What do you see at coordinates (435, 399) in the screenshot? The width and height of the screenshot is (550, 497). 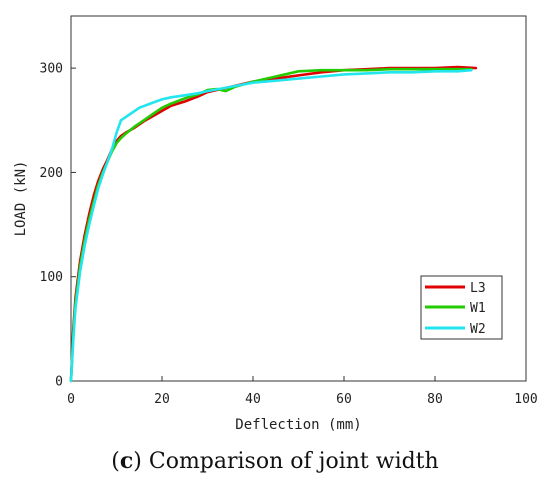 I see `x-tick-label: 80` at bounding box center [435, 399].